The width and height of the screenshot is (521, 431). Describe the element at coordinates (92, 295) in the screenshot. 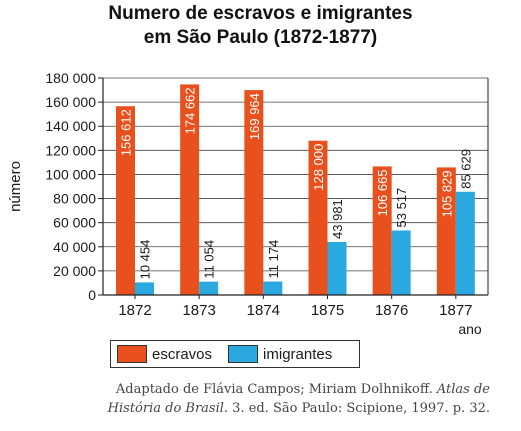

I see `y-tick-label: 0` at that location.